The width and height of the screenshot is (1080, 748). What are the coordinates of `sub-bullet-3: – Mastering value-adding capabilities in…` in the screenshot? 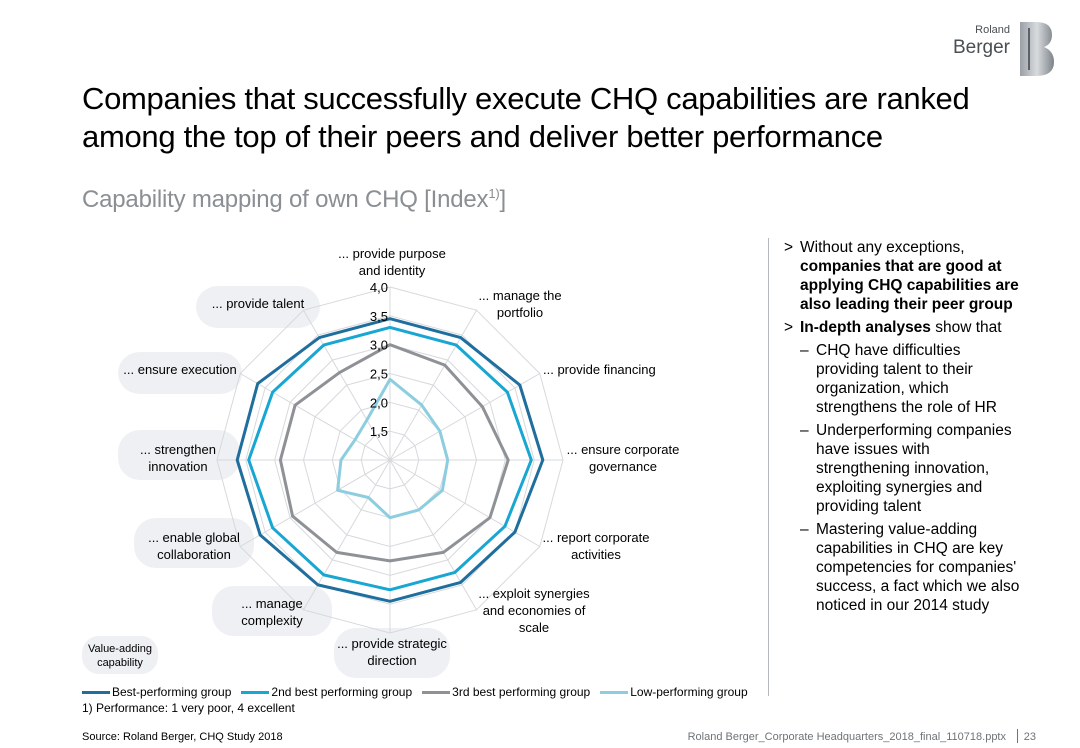 It's located at (904, 567).